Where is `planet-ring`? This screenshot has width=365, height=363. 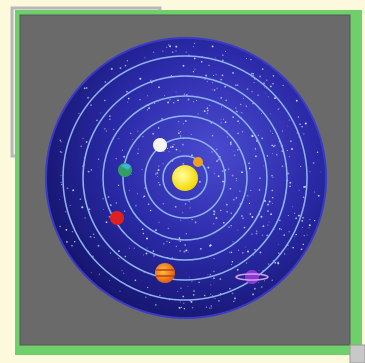
planet-ring is located at coordinates (252, 277).